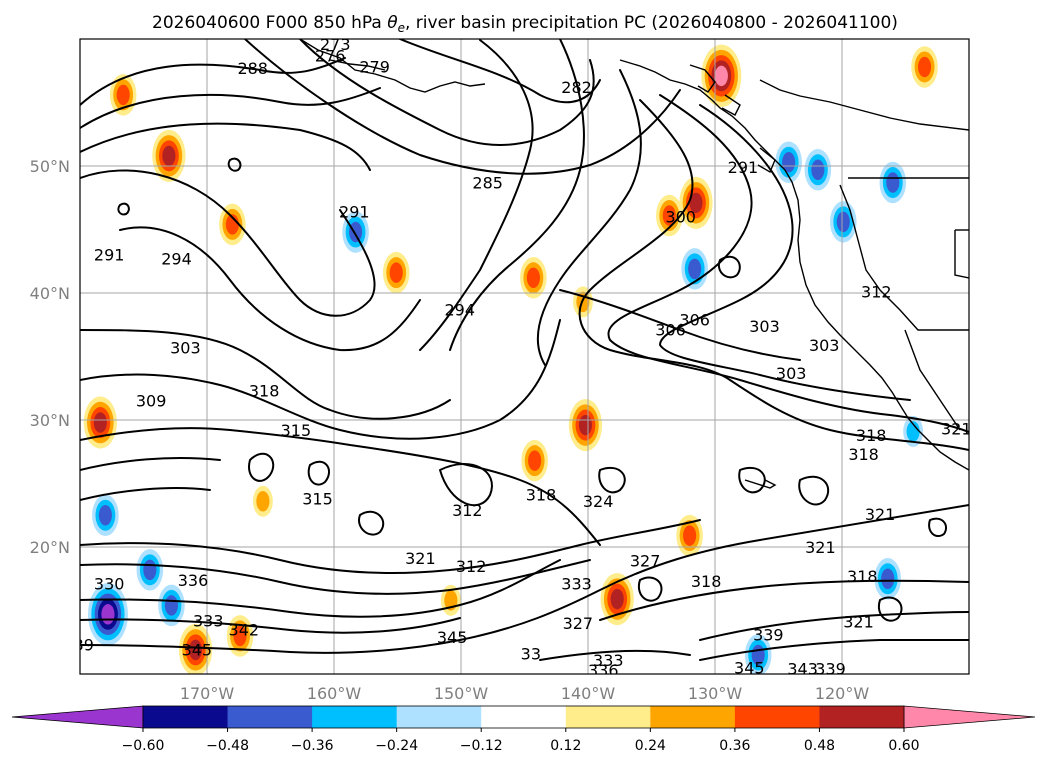 The height and width of the screenshot is (767, 1047). Describe the element at coordinates (842, 693) in the screenshot. I see `lon-tick-label: 120°W` at that location.